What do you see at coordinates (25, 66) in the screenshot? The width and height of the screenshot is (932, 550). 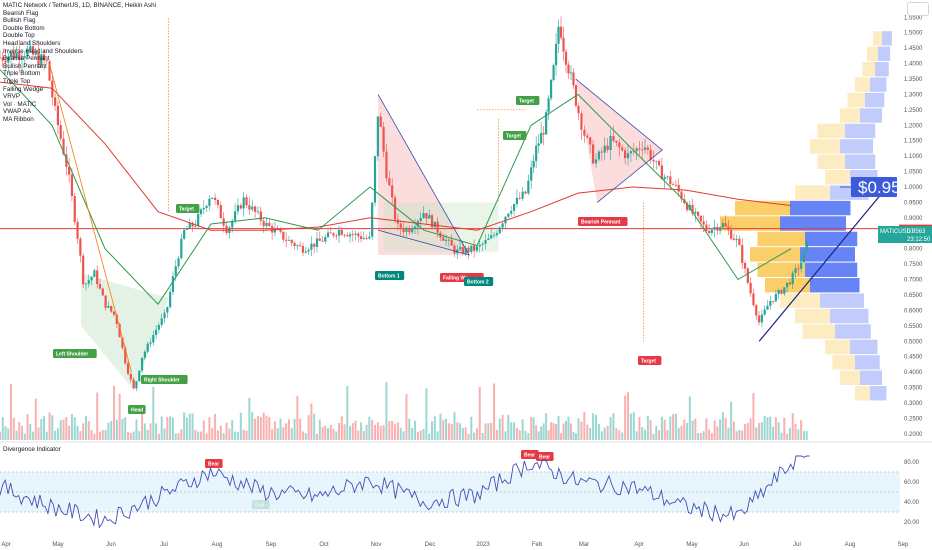 I see `indicator-item: Bullish Pennant` at bounding box center [25, 66].